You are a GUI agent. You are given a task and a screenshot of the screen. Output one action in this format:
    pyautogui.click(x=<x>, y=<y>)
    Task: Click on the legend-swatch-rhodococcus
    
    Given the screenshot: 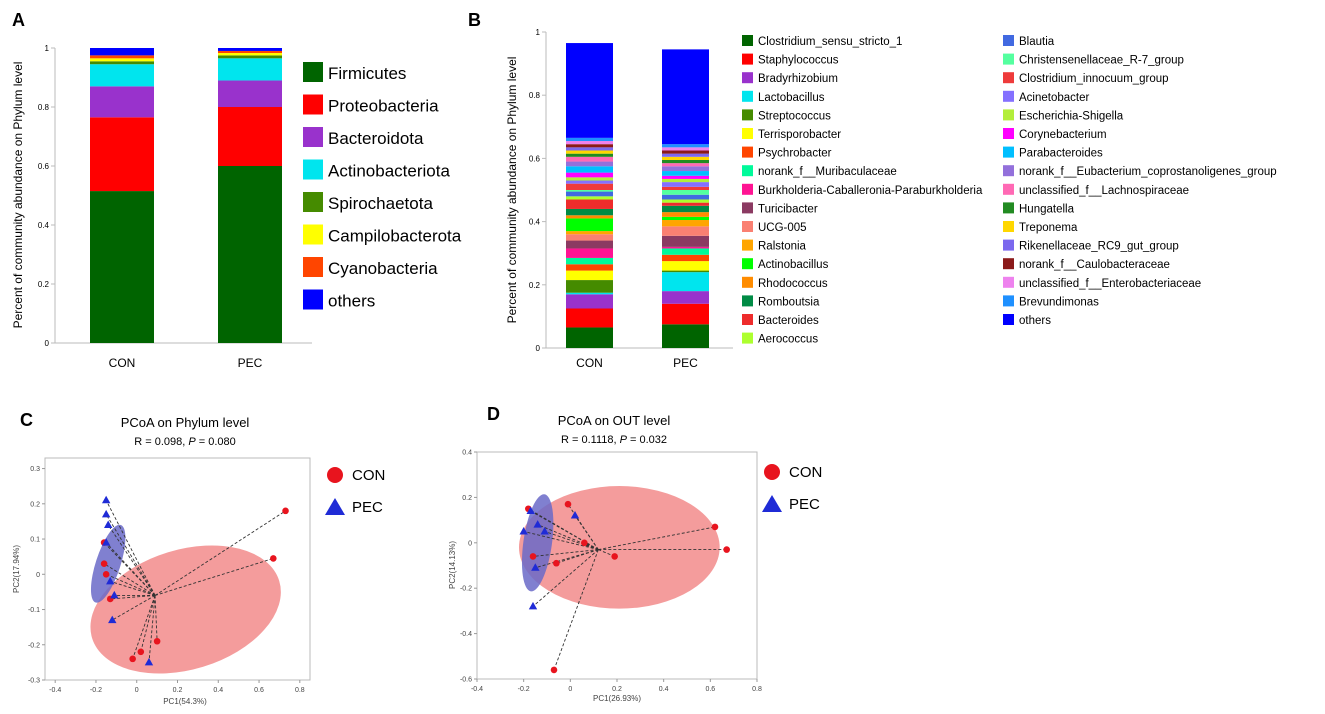 What is the action you would take?
    pyautogui.click(x=747, y=282)
    